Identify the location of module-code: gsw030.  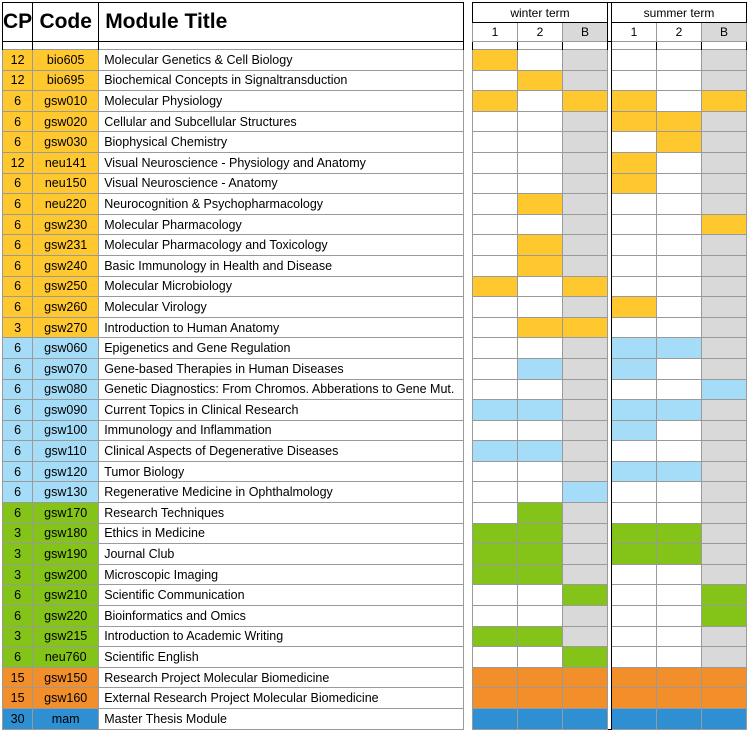
(66, 142).